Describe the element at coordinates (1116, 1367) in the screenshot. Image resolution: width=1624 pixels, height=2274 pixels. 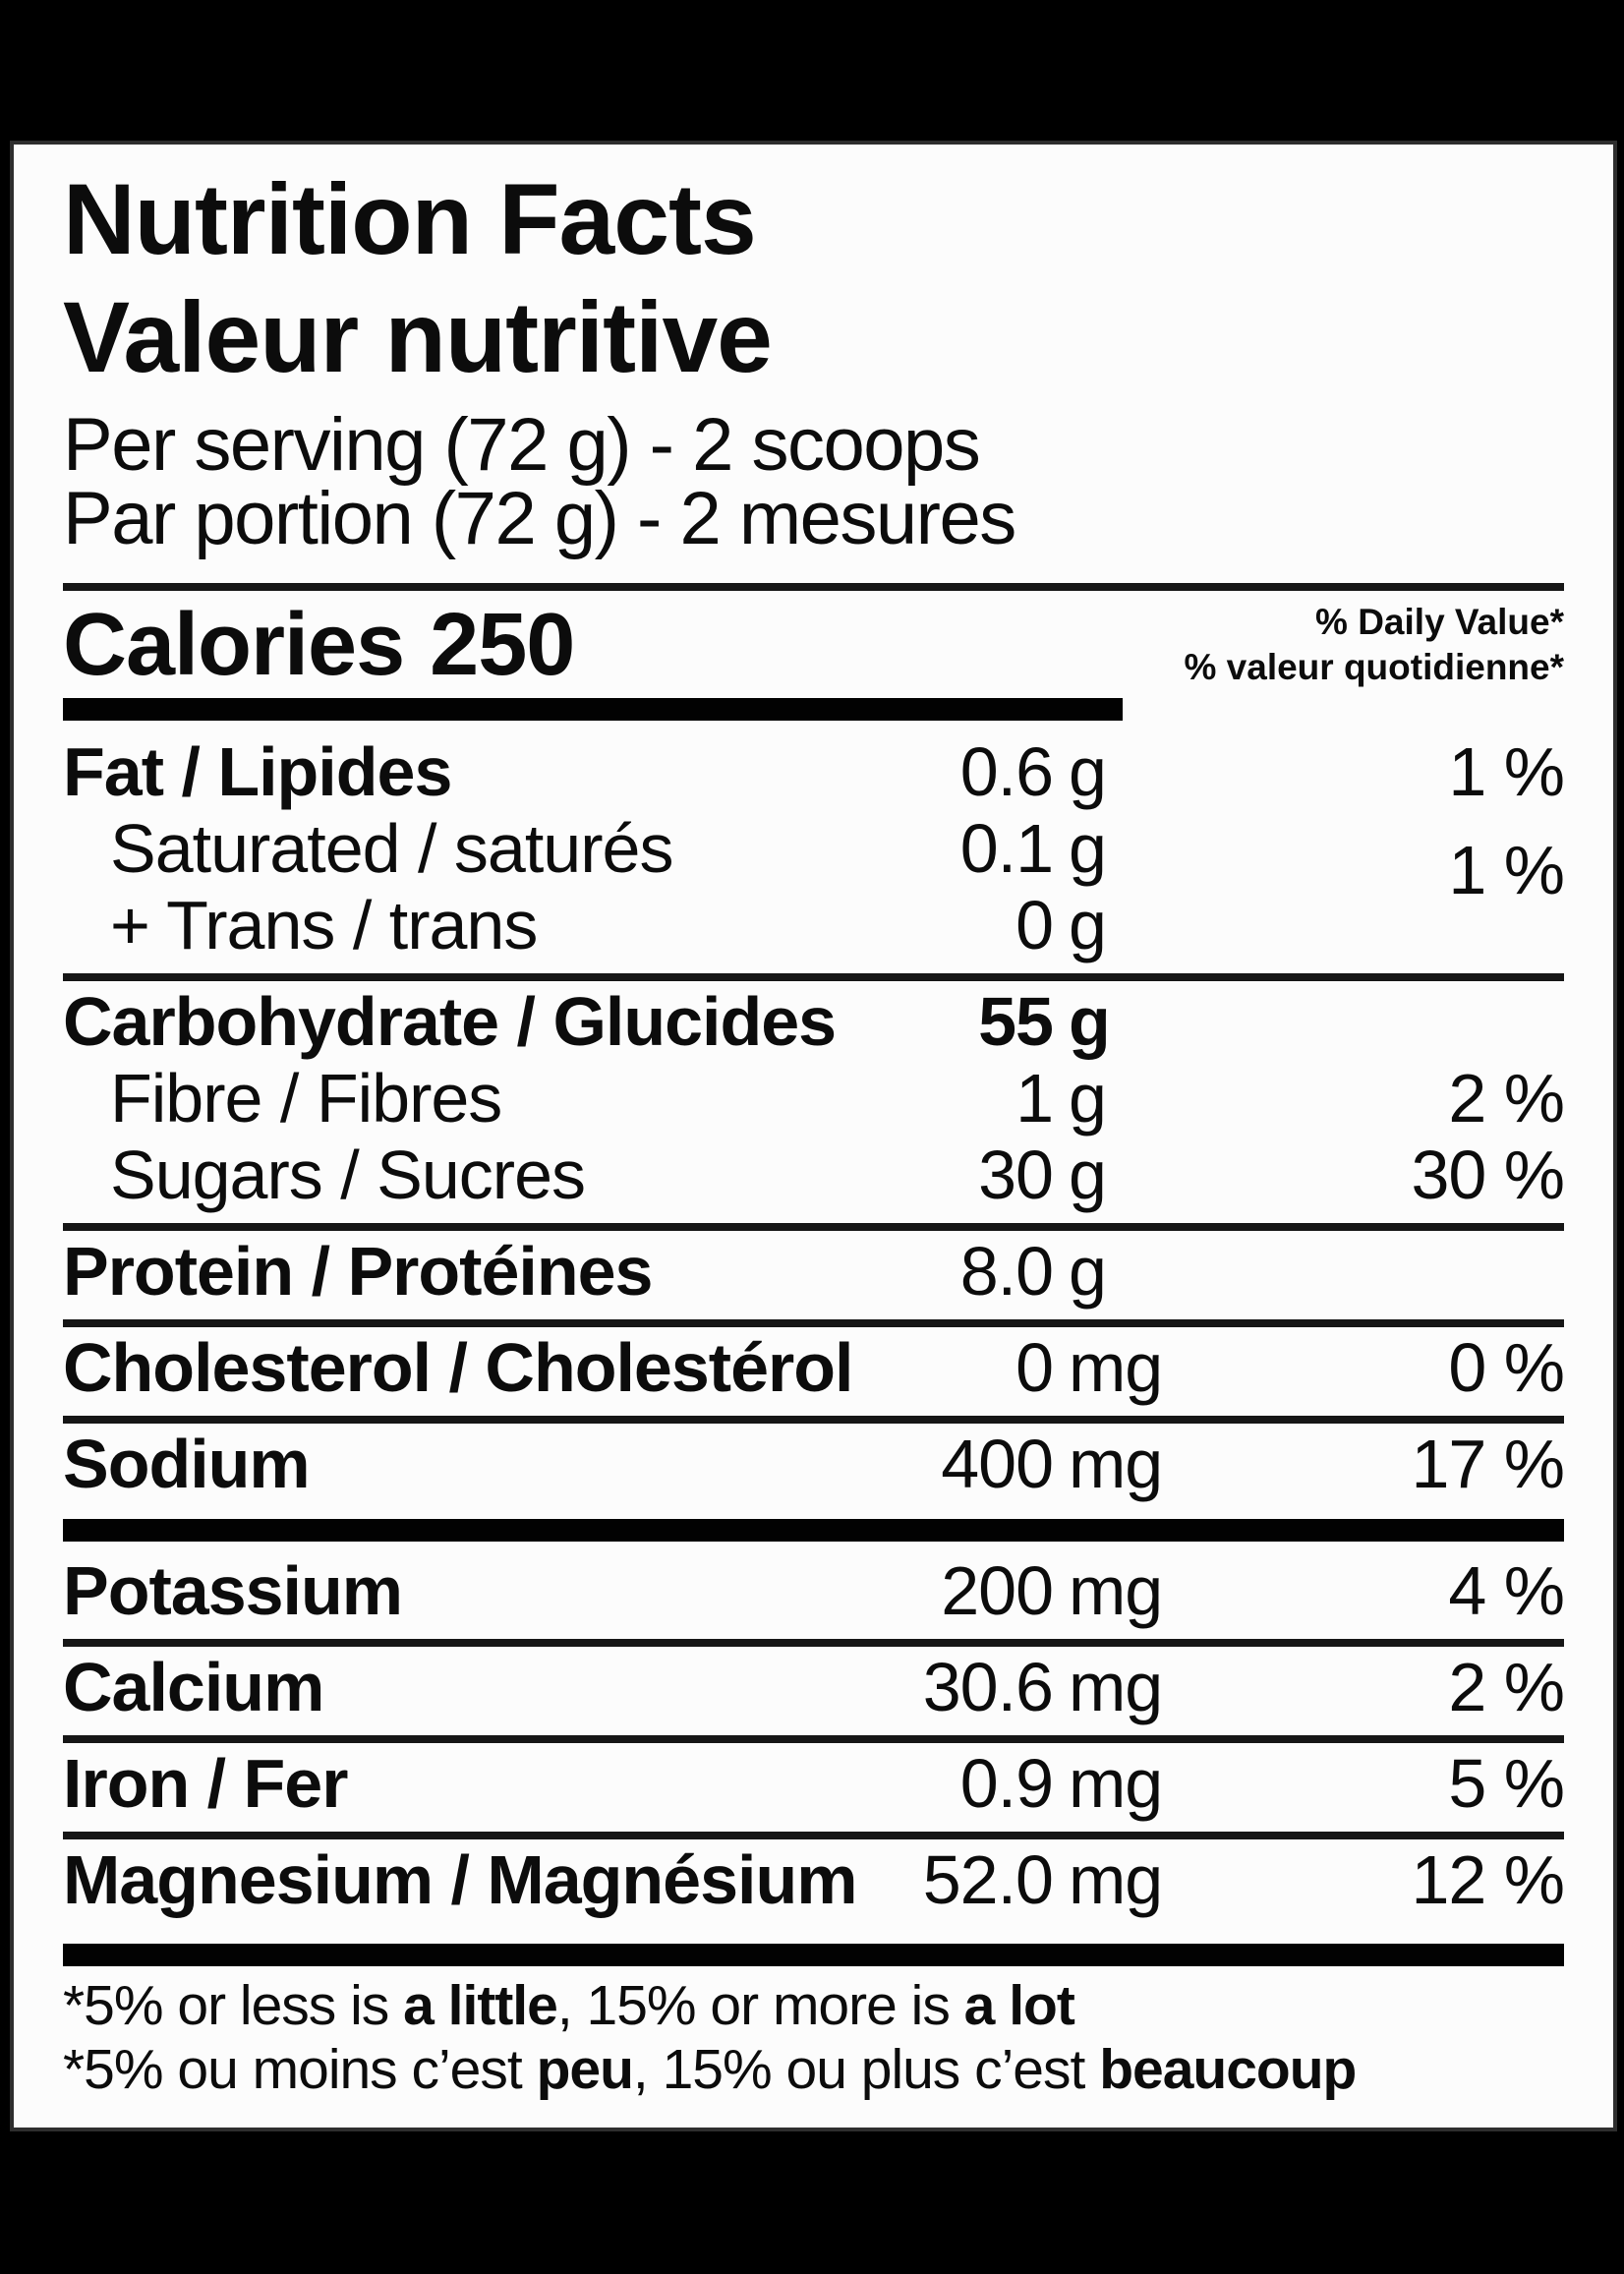
I see `row-cholesterol-unit: mg` at that location.